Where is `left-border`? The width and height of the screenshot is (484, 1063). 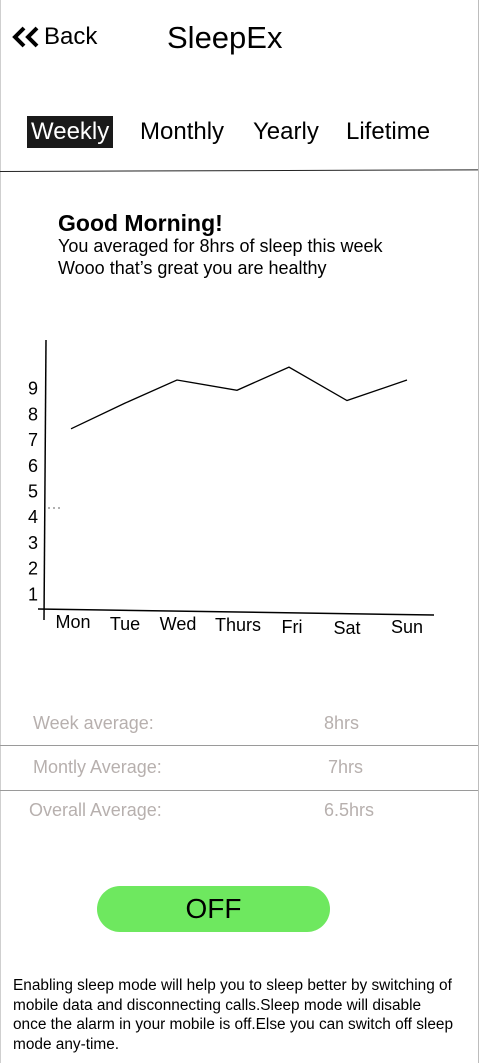
left-border is located at coordinates (0, 531).